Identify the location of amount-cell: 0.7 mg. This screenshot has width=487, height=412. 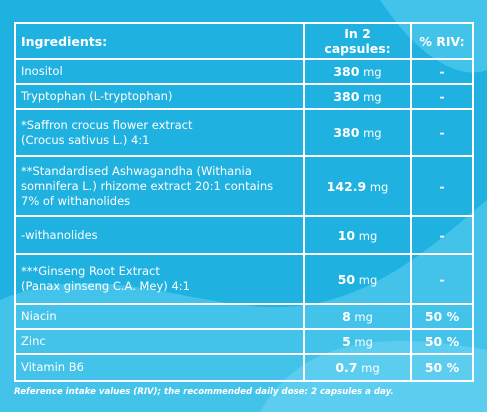
(357, 367).